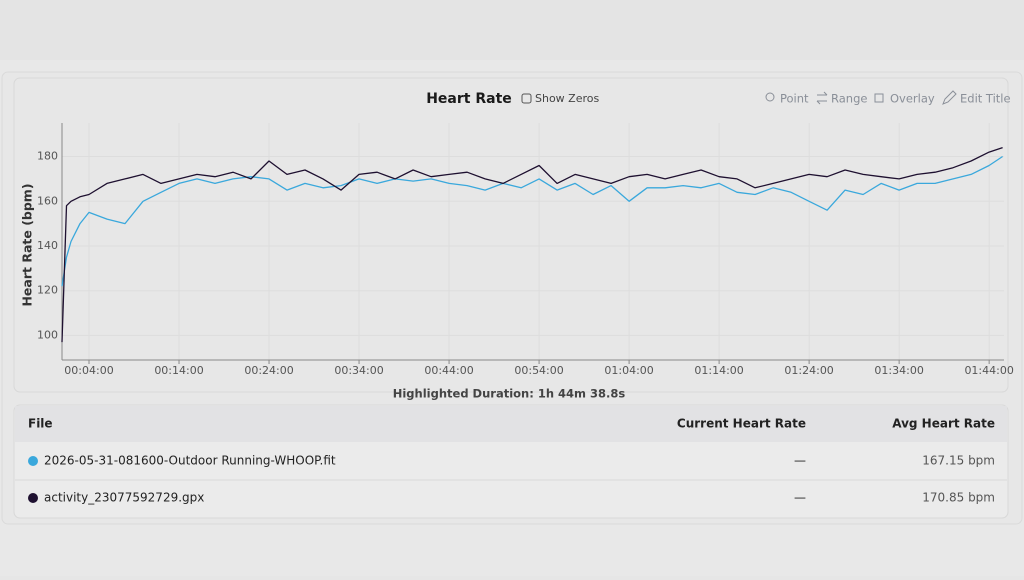 Image resolution: width=1024 pixels, height=580 pixels. Describe the element at coordinates (47, 290) in the screenshot. I see `y-tick-label: 120` at that location.